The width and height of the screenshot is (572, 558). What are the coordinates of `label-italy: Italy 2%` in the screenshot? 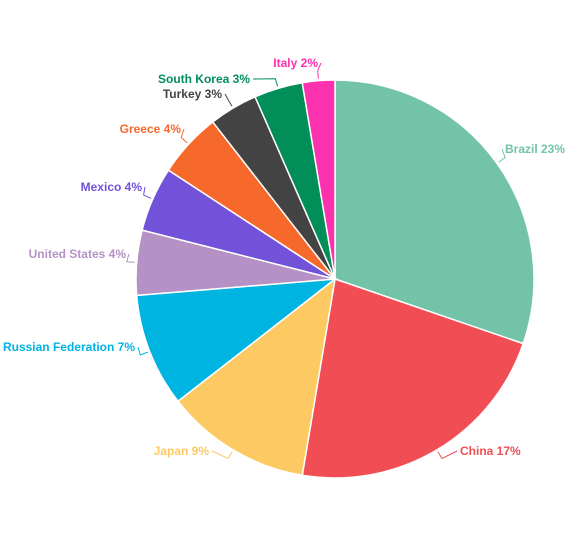 It's located at (295, 63).